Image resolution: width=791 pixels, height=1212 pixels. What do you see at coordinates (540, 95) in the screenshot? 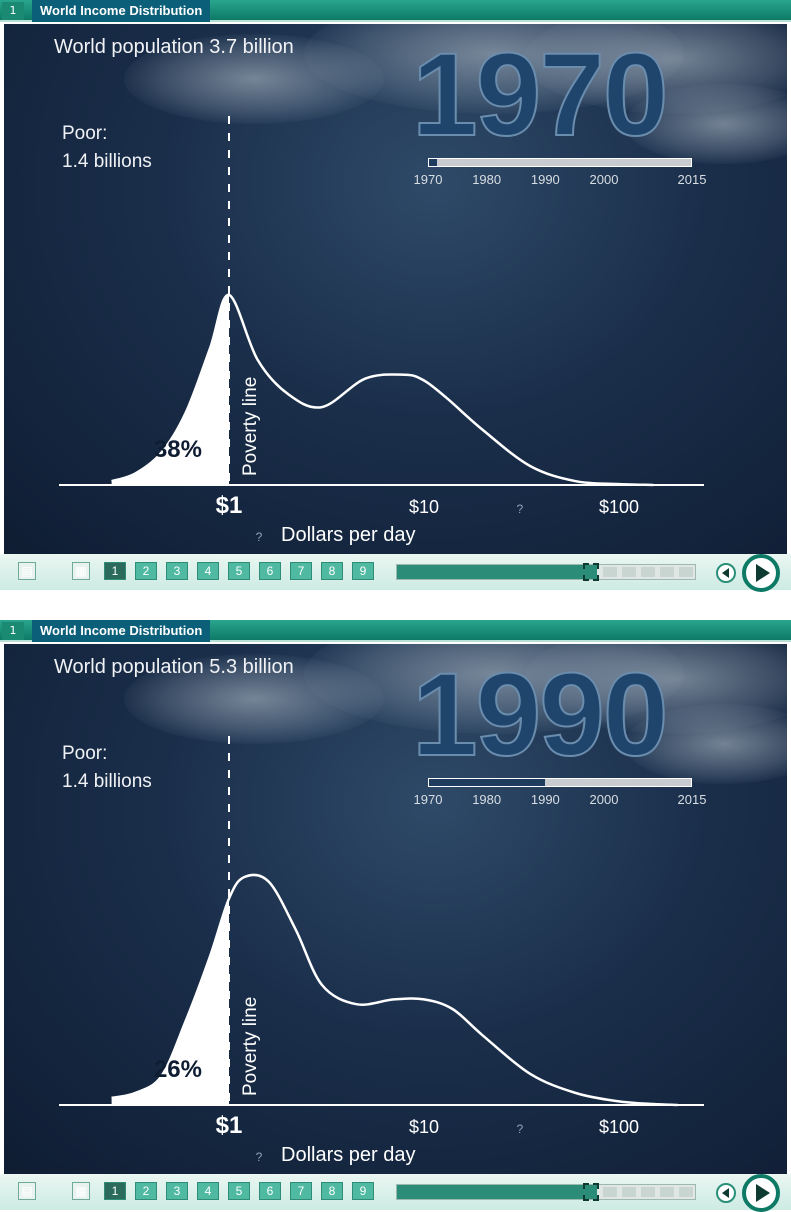
I see `year-label: 1970` at bounding box center [540, 95].